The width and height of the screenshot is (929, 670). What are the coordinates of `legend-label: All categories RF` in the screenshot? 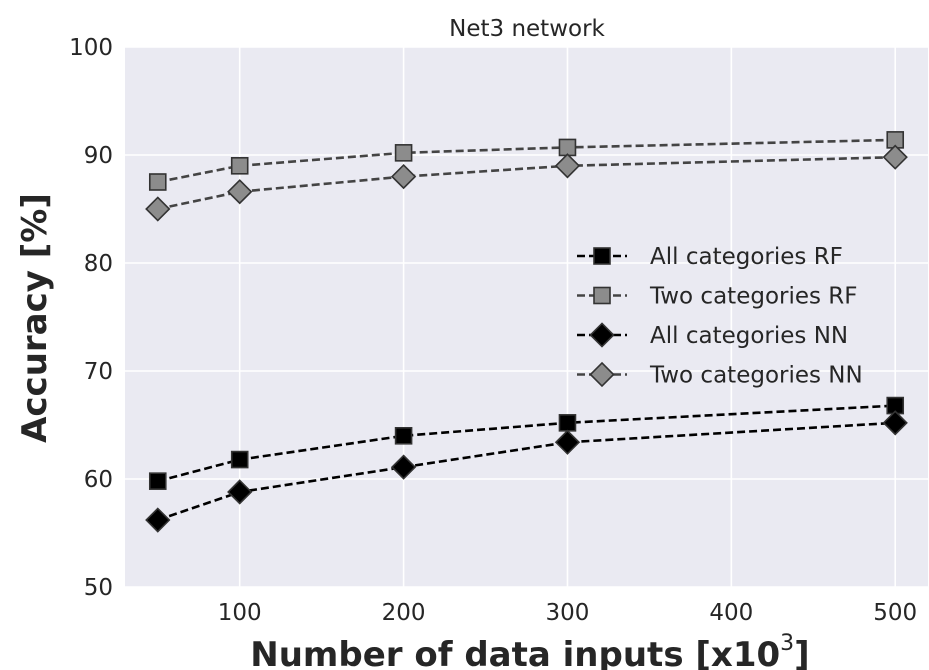 It's located at (746, 257).